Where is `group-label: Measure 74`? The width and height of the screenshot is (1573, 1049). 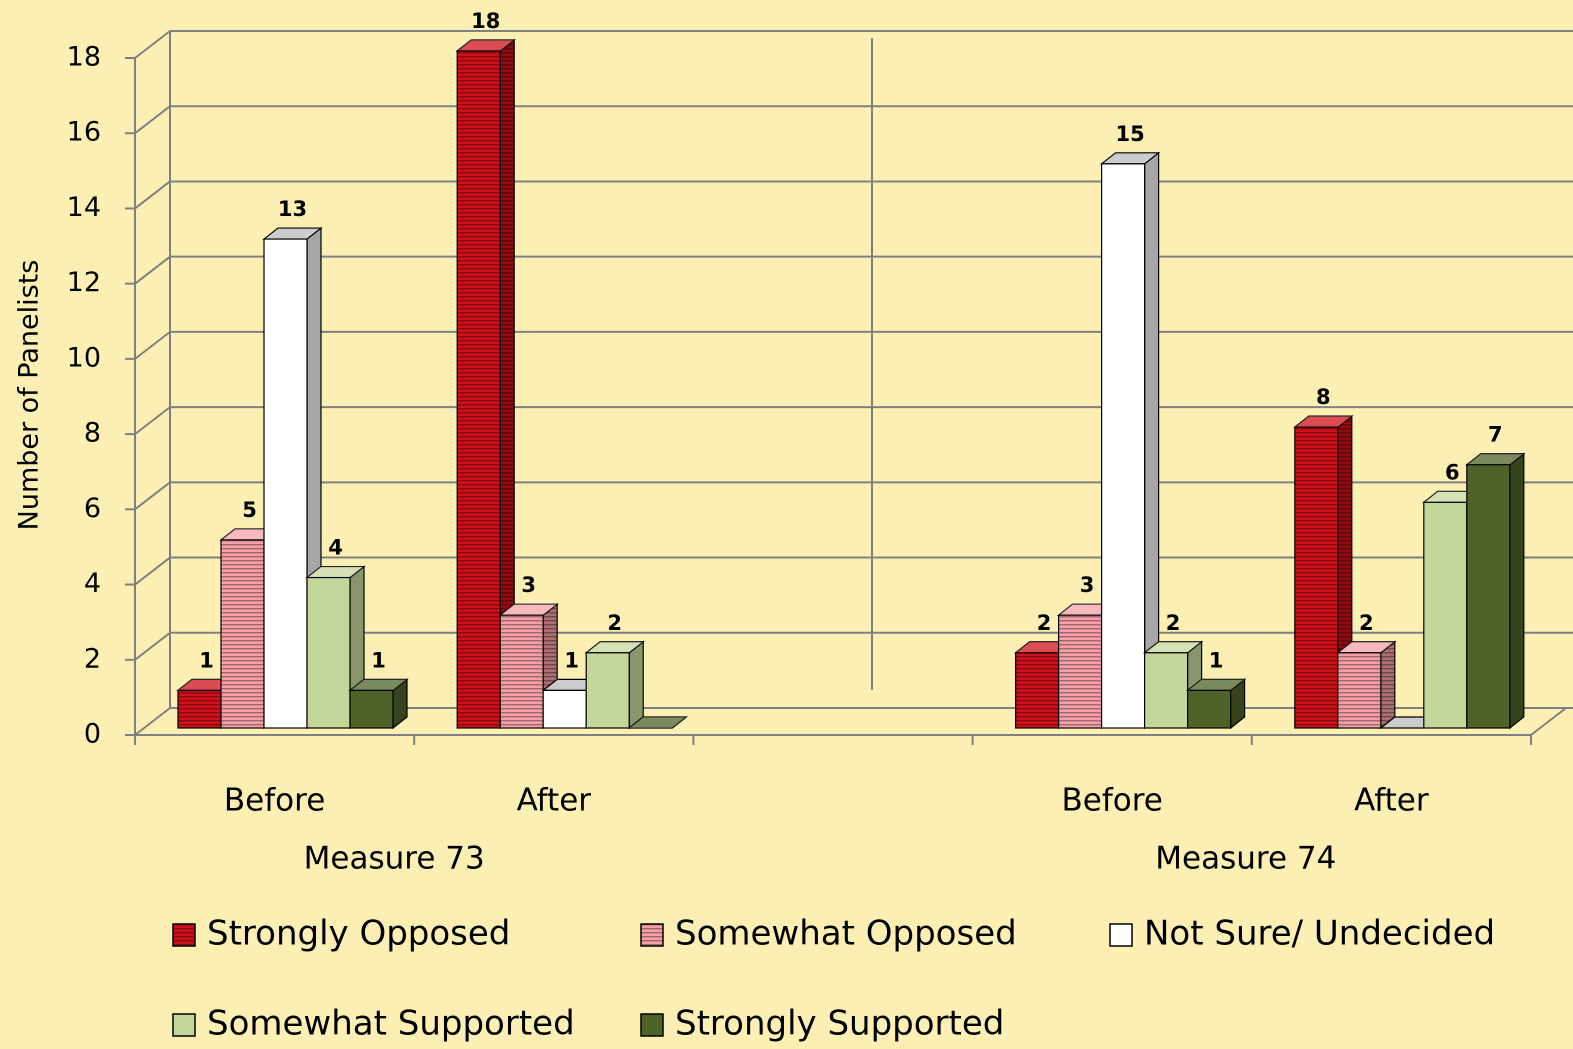 group-label: Measure 74 is located at coordinates (1245, 859).